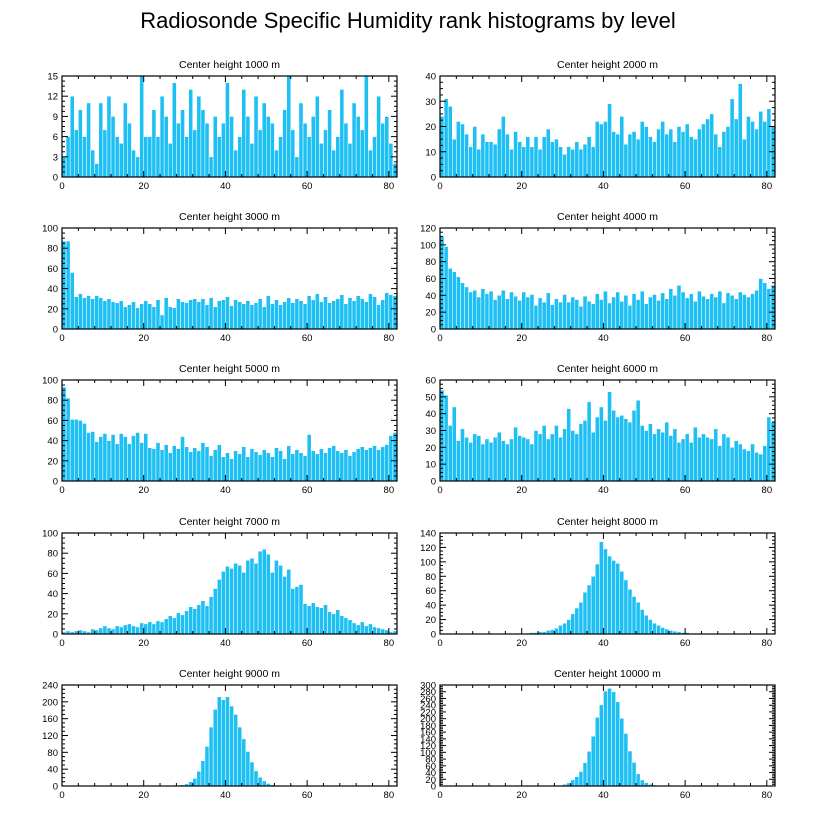 This screenshot has height=824, width=816. What do you see at coordinates (600, 128) in the screenshot?
I see `y-axis: 0 10 20 30 40` at bounding box center [600, 128].